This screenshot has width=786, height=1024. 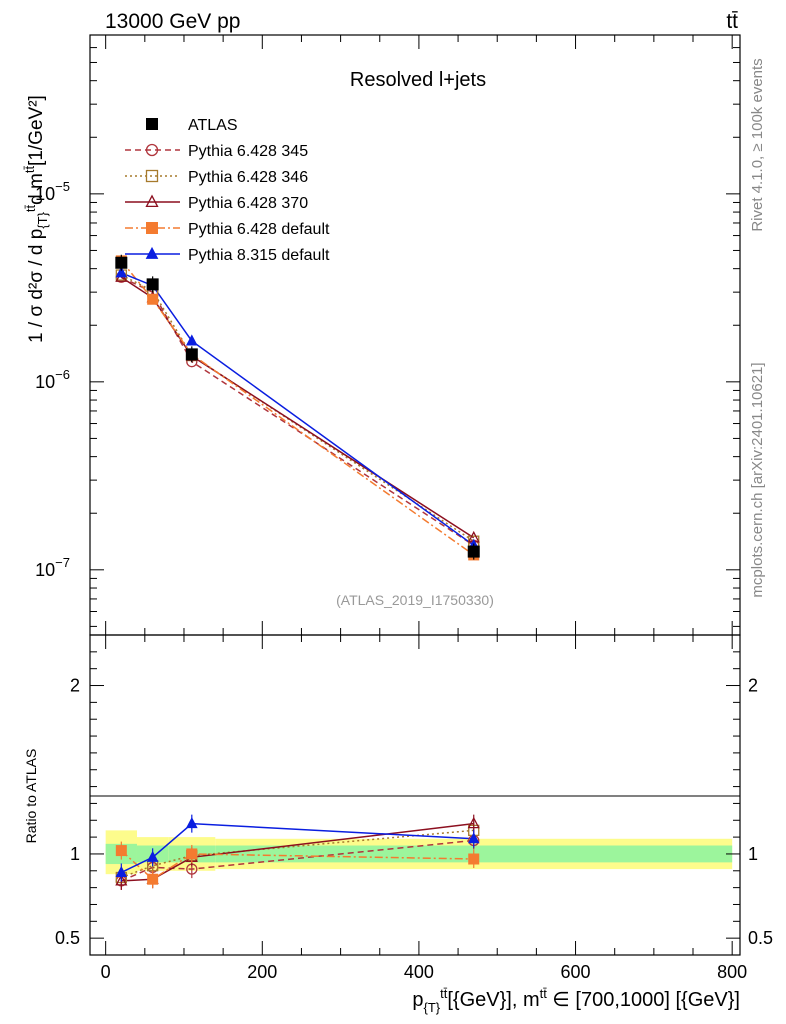 What do you see at coordinates (757, 144) in the screenshot?
I see `rivet-version-label: Rivet 4.1.0, ≥ 100k events` at bounding box center [757, 144].